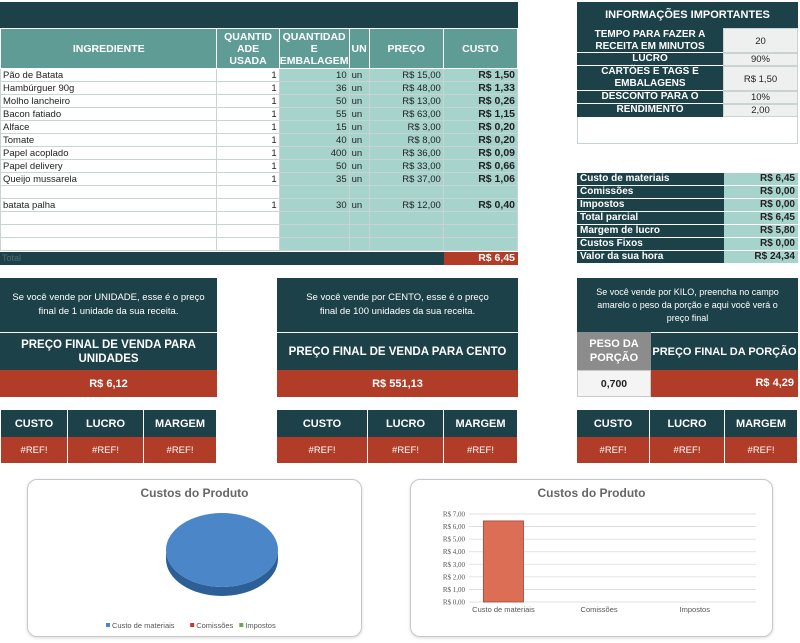 This screenshot has height=643, width=800. I want to click on ingredient-name-cell: Papel delivery, so click(109, 166).